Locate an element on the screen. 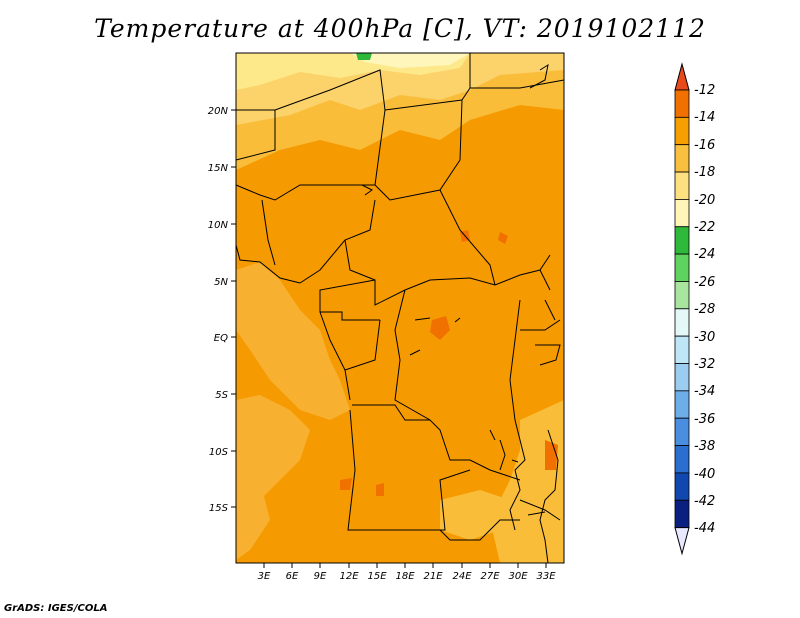 Image resolution: width=800 pixels, height=618 pixels. colorbar-label: -12 is located at coordinates (704, 90).